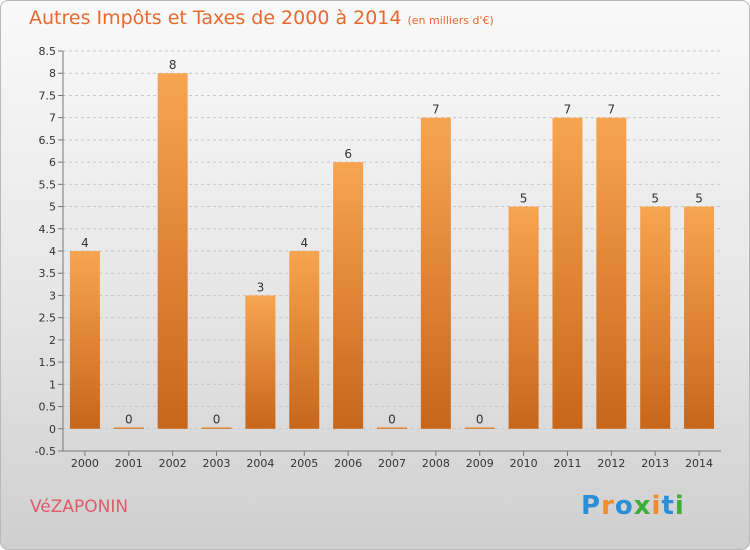  What do you see at coordinates (217, 463) in the screenshot?
I see `x-tick-label: 2003` at bounding box center [217, 463].